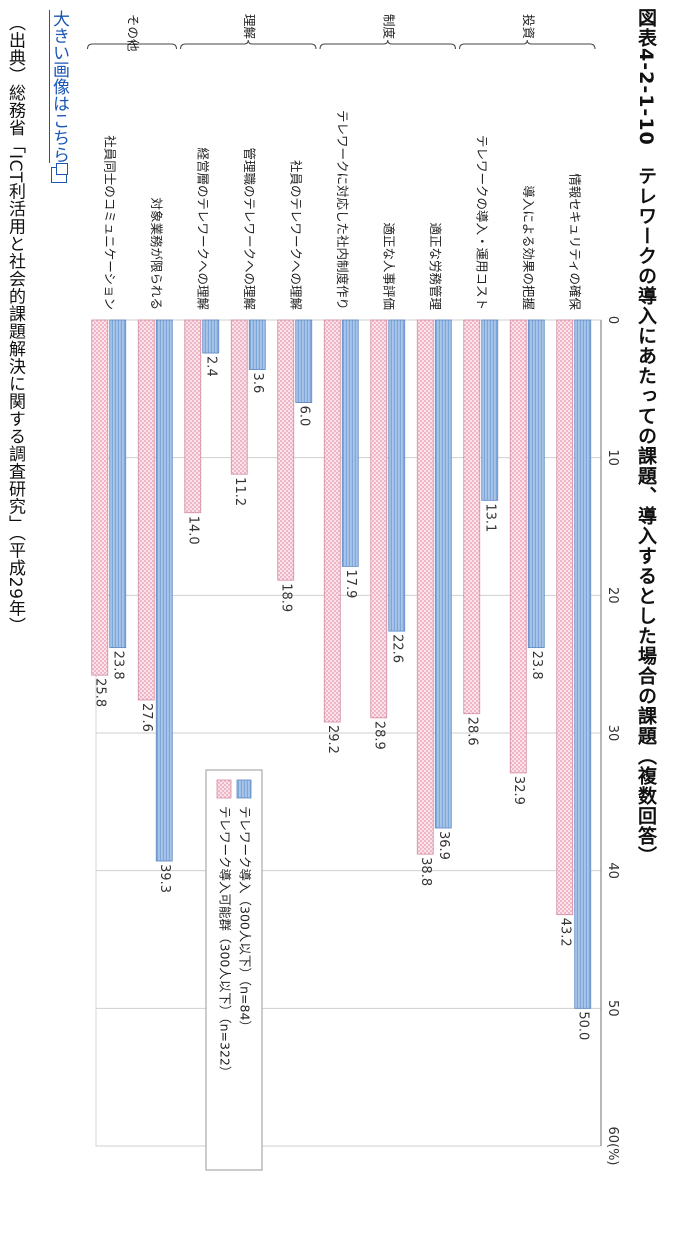 The image size is (694, 1238). Describe the element at coordinates (249, 228) in the screenshot. I see `category-label: 管理職のテレワークへの理解` at that location.